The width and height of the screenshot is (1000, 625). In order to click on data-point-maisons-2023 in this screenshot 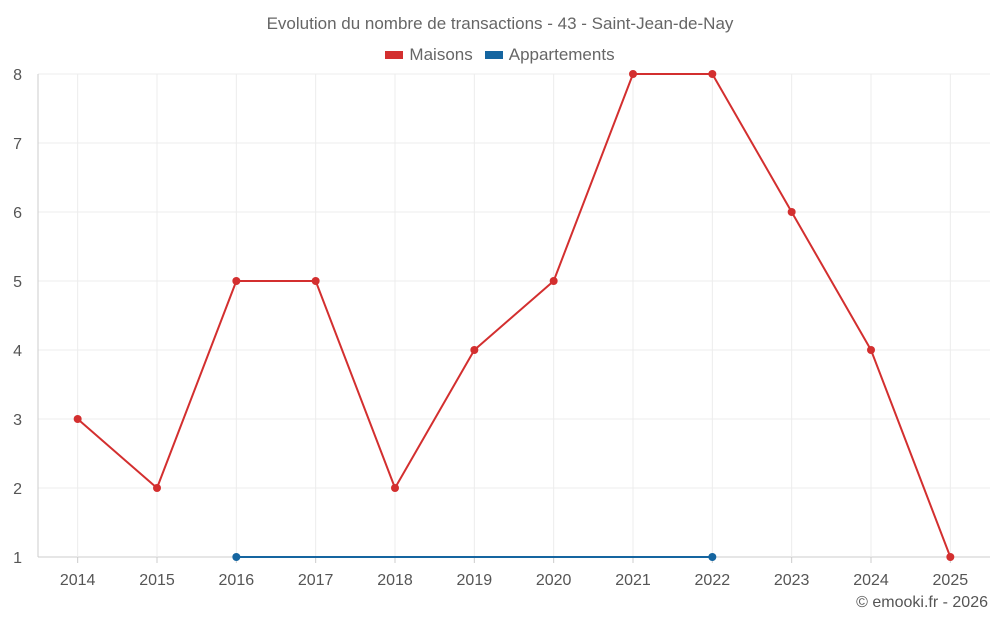, I will do `click(791, 212)`.